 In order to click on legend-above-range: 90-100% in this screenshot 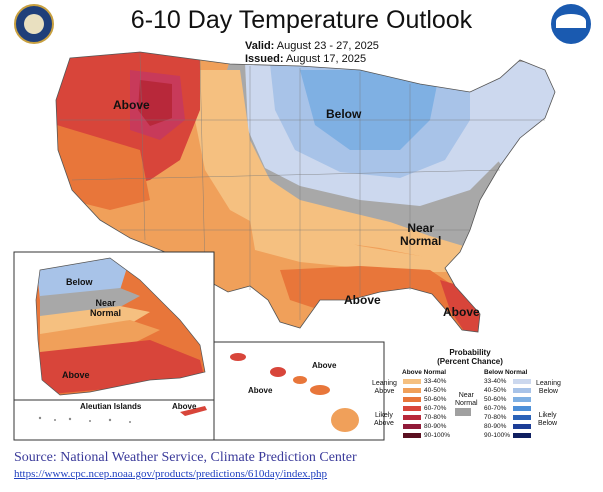, I will do `click(437, 435)`.